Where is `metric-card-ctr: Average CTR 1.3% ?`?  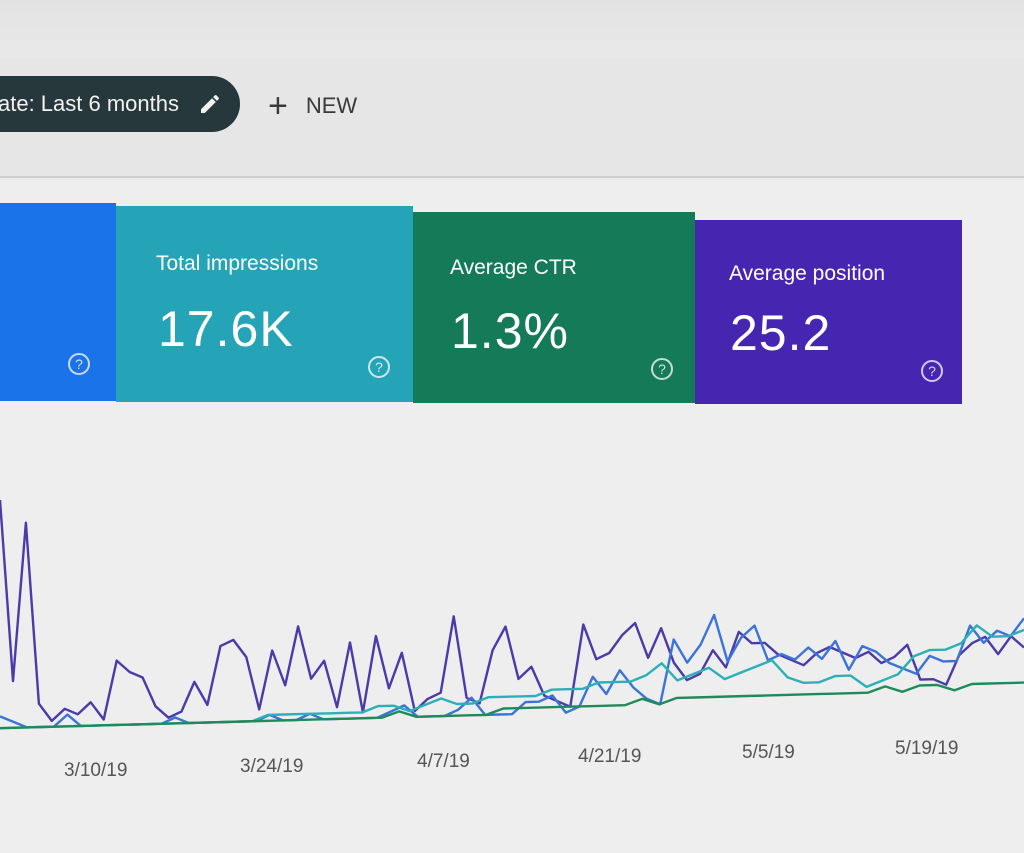
metric-card-ctr: Average CTR 1.3% ? is located at coordinates (554, 307).